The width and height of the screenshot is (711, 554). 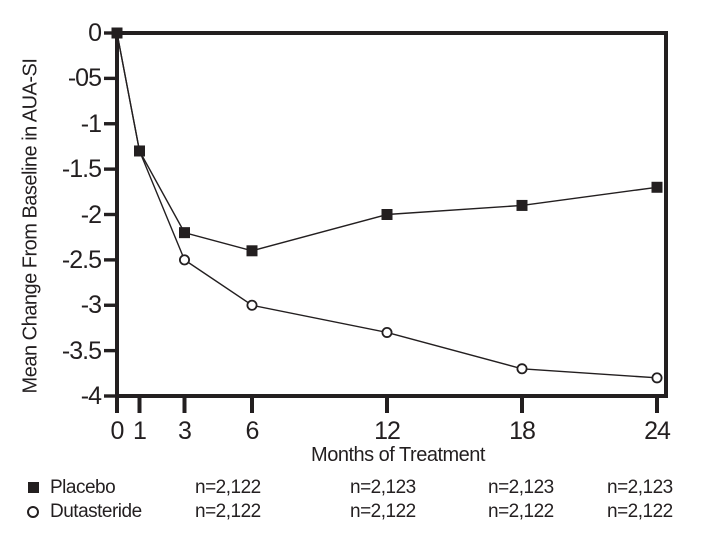 I want to click on y-axis-title: Mean Change From Baseline in AUA-SI, so click(x=30, y=226).